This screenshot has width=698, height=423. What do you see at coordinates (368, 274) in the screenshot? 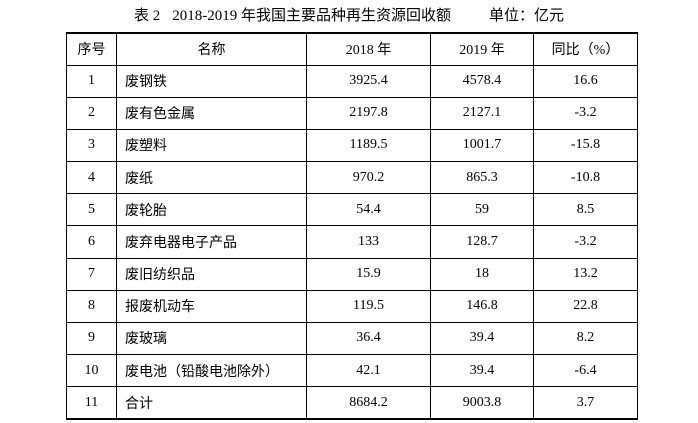
I see `value-2018-cell: 15.9` at bounding box center [368, 274].